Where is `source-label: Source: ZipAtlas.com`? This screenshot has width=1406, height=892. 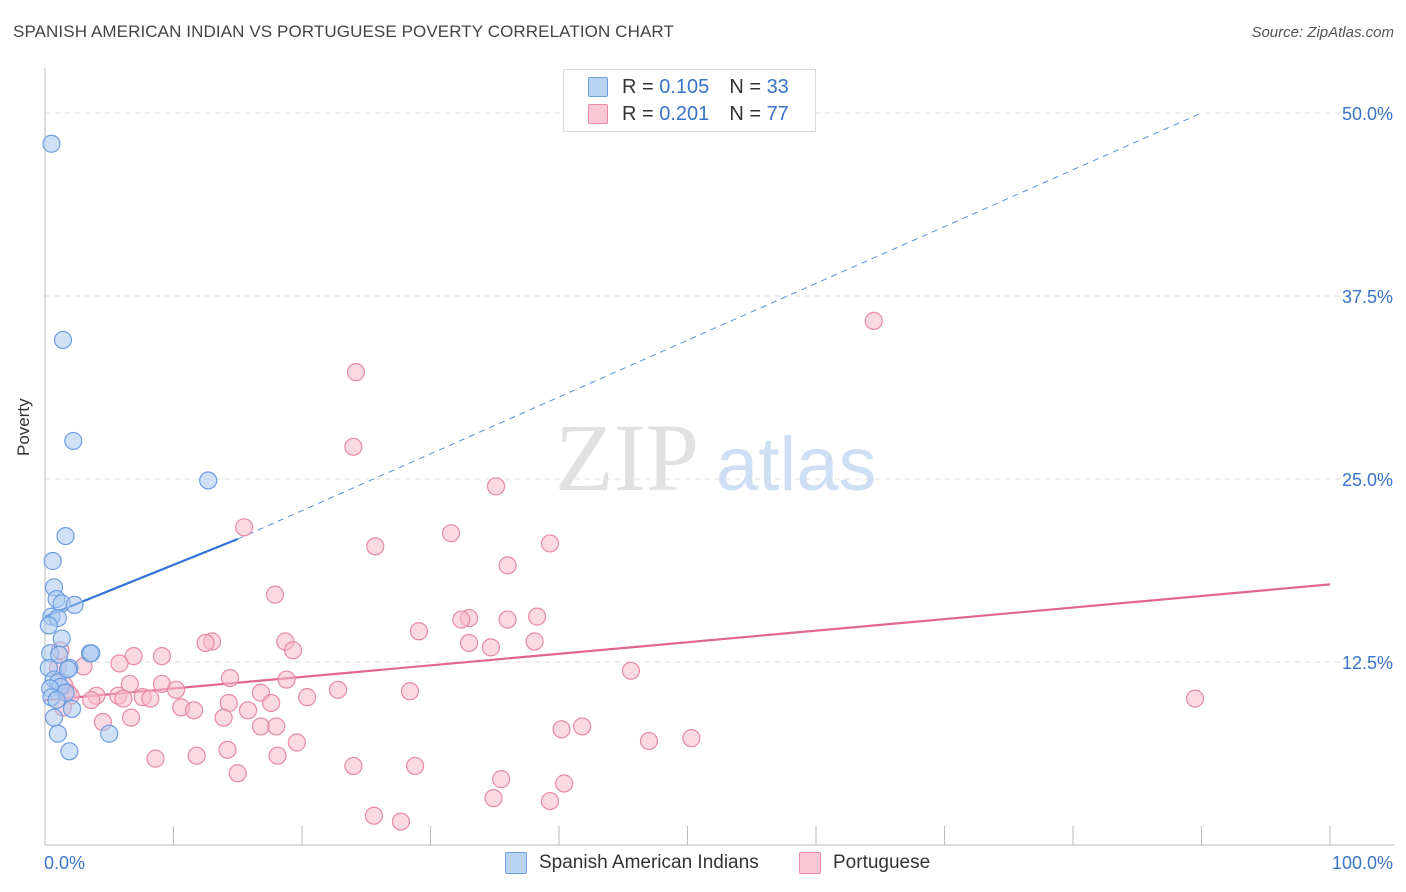
source-label: Source: ZipAtlas.com is located at coordinates (1322, 32).